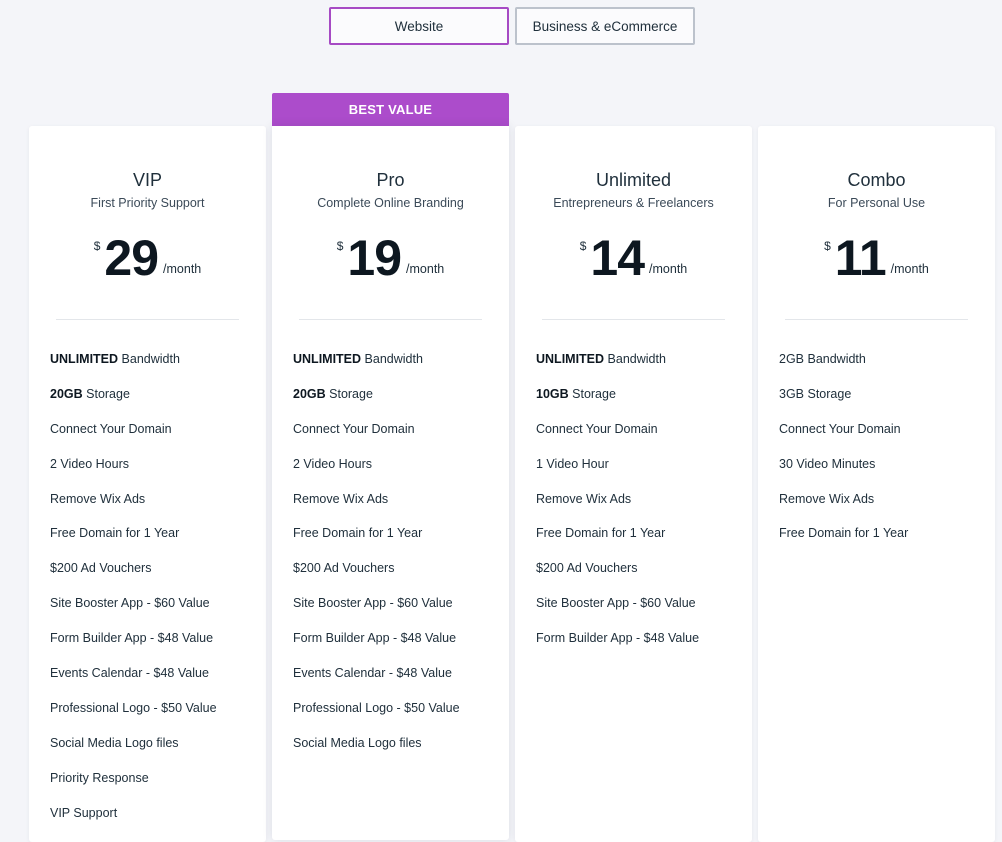 This screenshot has height=842, width=1002. I want to click on price-amount: 11, so click(860, 258).